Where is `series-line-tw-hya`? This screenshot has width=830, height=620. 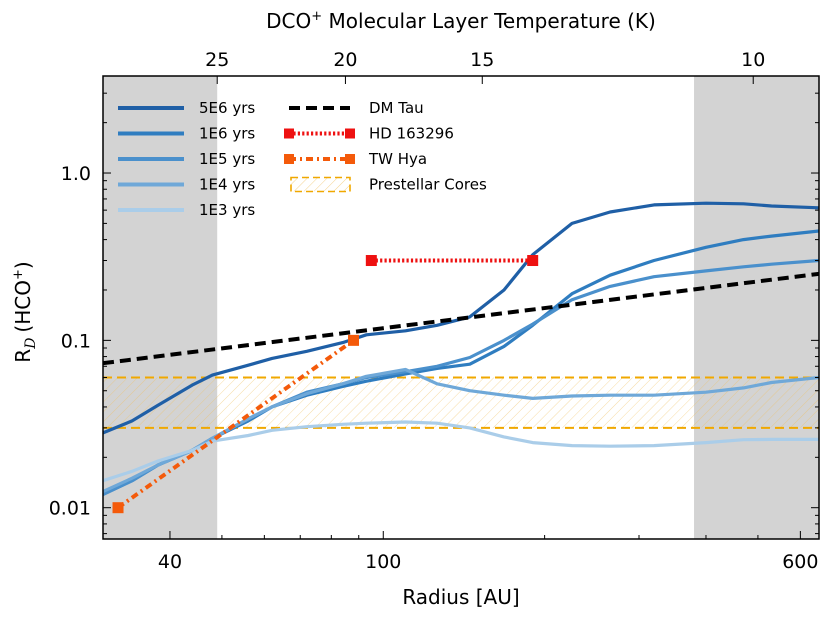
series-line-tw-hya is located at coordinates (235, 424).